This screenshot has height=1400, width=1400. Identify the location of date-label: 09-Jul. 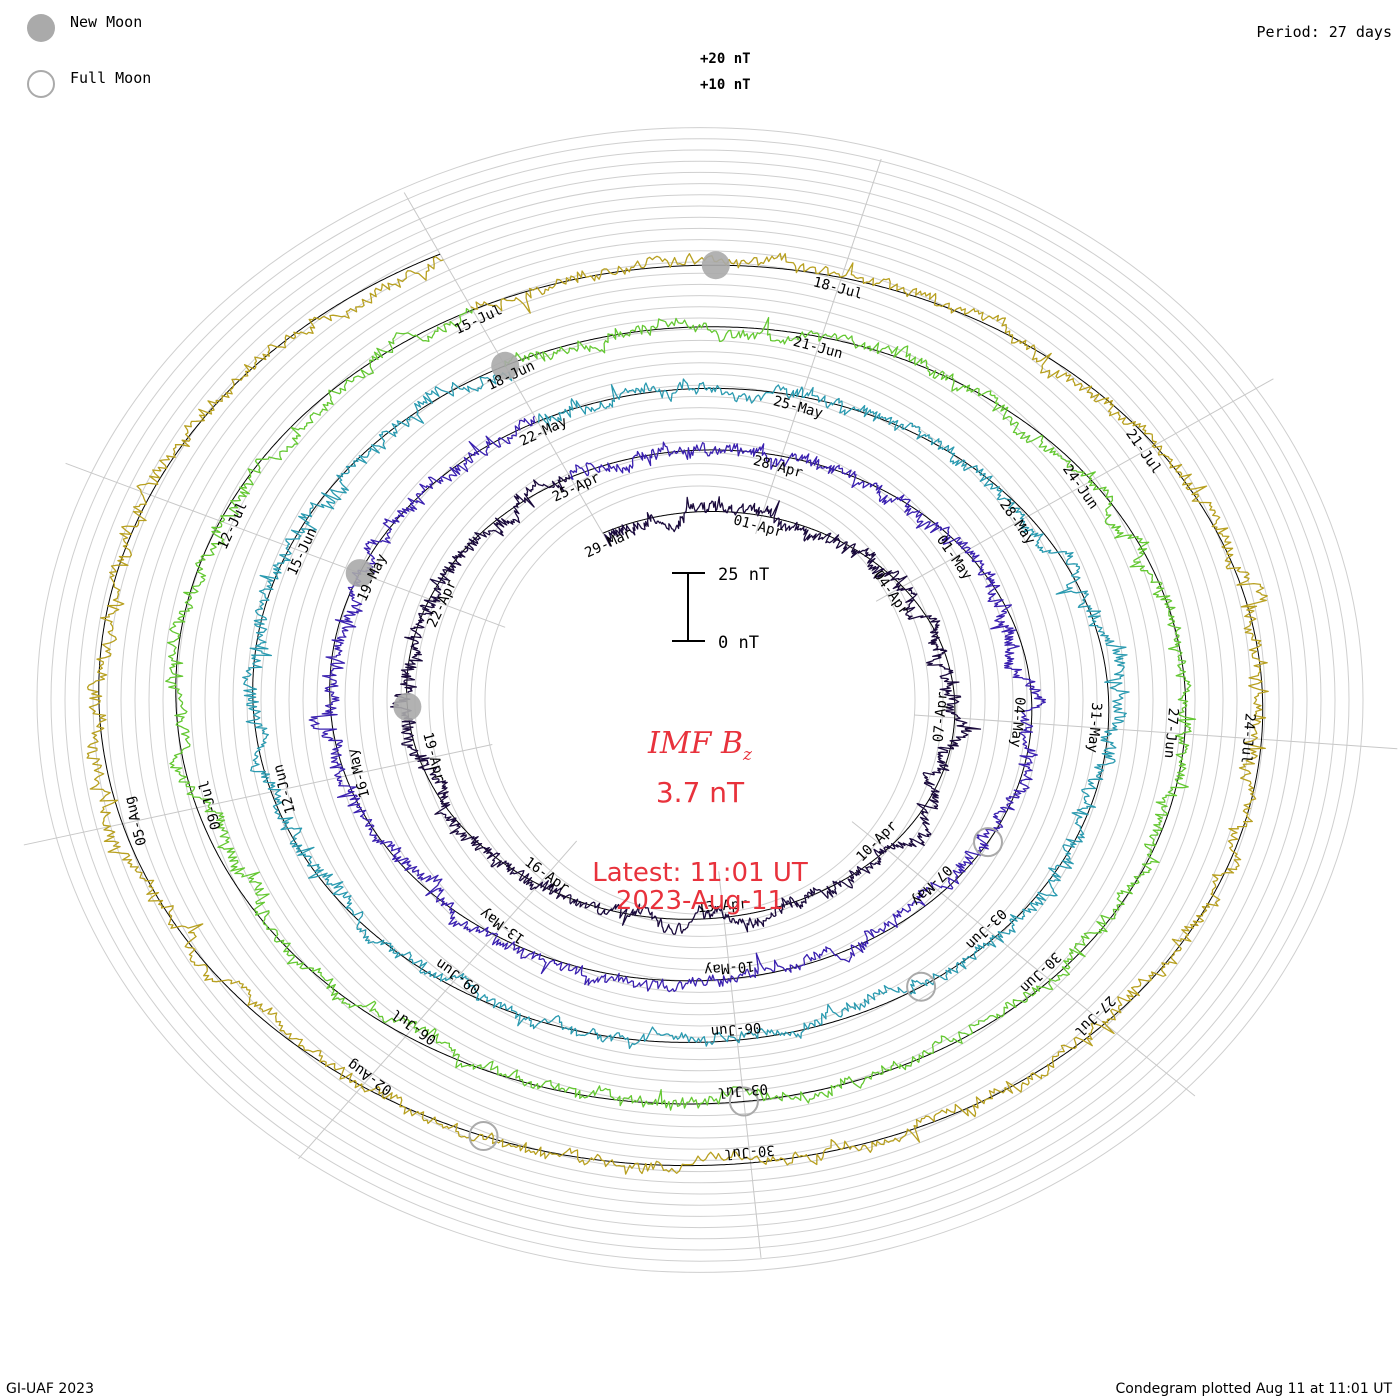
(210, 805).